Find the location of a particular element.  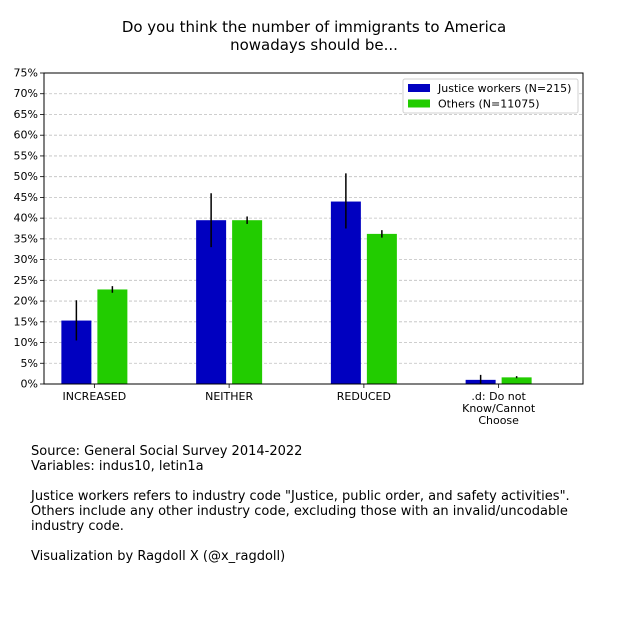

y-tick-label: 35% is located at coordinates (26, 238).